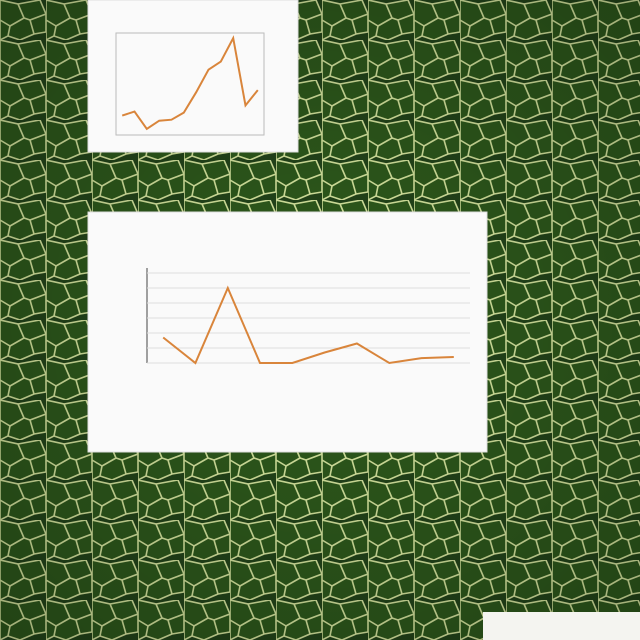  I want to click on plot-frame, so click(190, 84).